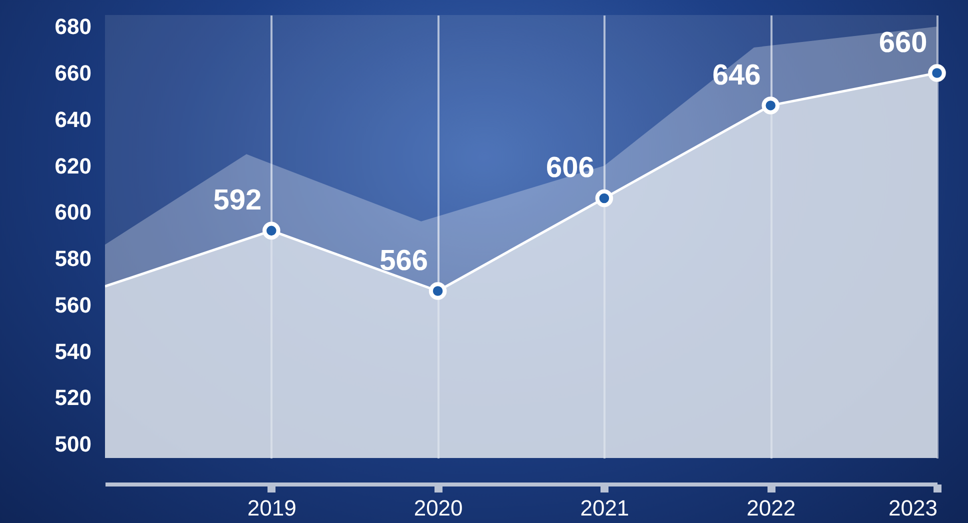 This screenshot has width=968, height=523. What do you see at coordinates (605, 508) in the screenshot?
I see `x-tick-label: 2021` at bounding box center [605, 508].